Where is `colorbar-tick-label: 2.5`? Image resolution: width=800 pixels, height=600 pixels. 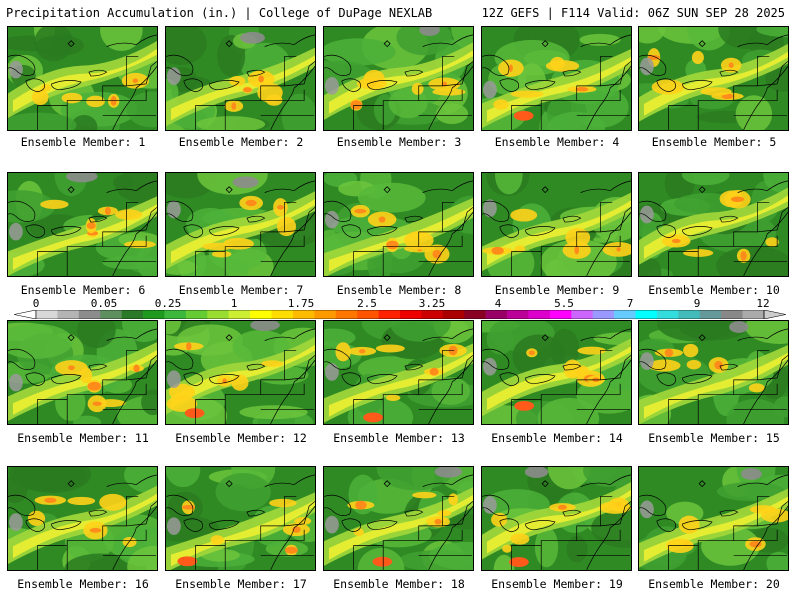 colorbar-tick-label: 2.5 is located at coordinates (367, 303).